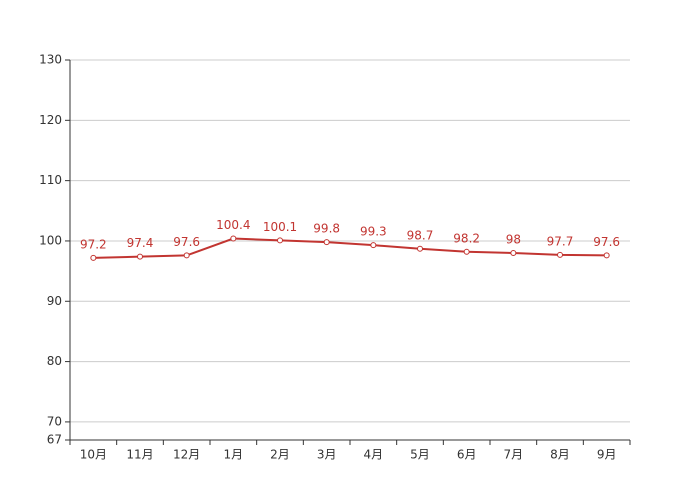 The image size is (700, 500). What do you see at coordinates (466, 238) in the screenshot?
I see `value-label: 98.2` at bounding box center [466, 238].